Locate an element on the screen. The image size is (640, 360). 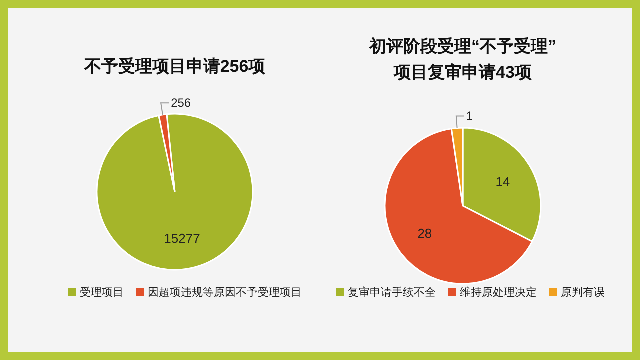
data-label: 1 is located at coordinates (470, 116).